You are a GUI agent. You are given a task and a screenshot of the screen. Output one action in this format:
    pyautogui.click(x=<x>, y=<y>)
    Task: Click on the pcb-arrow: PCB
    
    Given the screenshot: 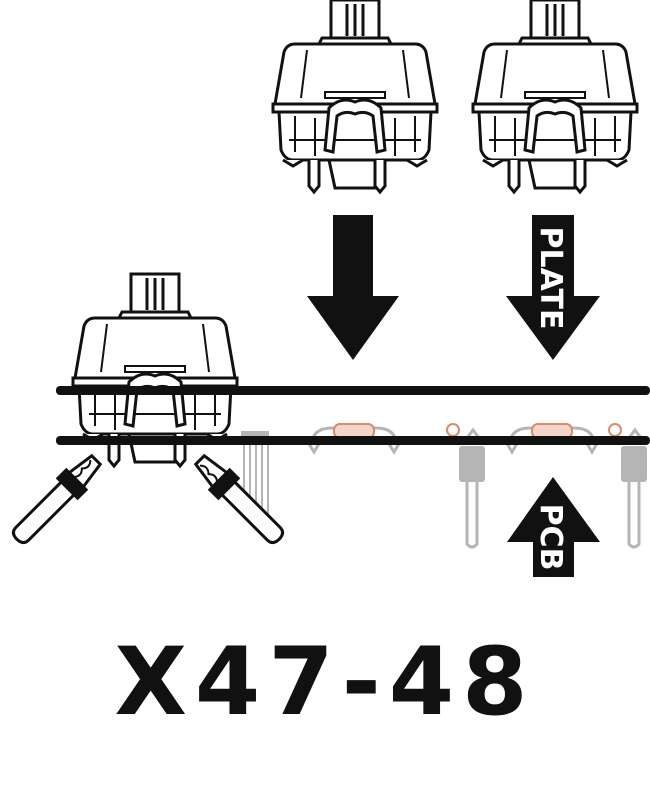 What is the action you would take?
    pyautogui.click(x=553, y=527)
    